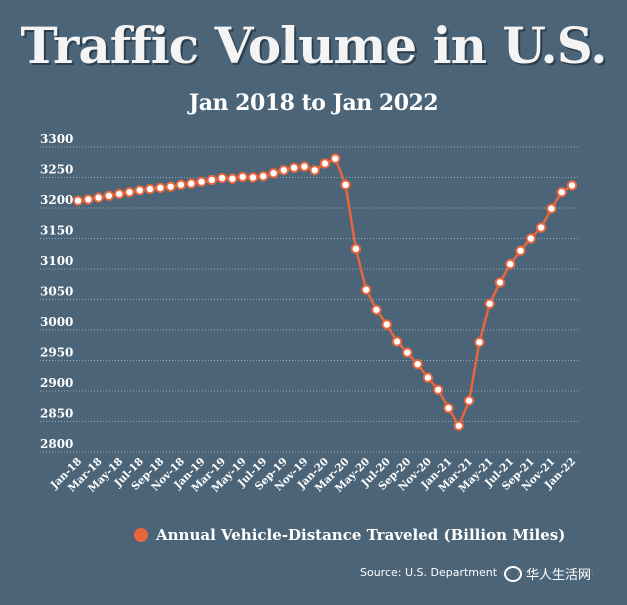  I want to click on watermark-text: 华人生活网, so click(559, 575).